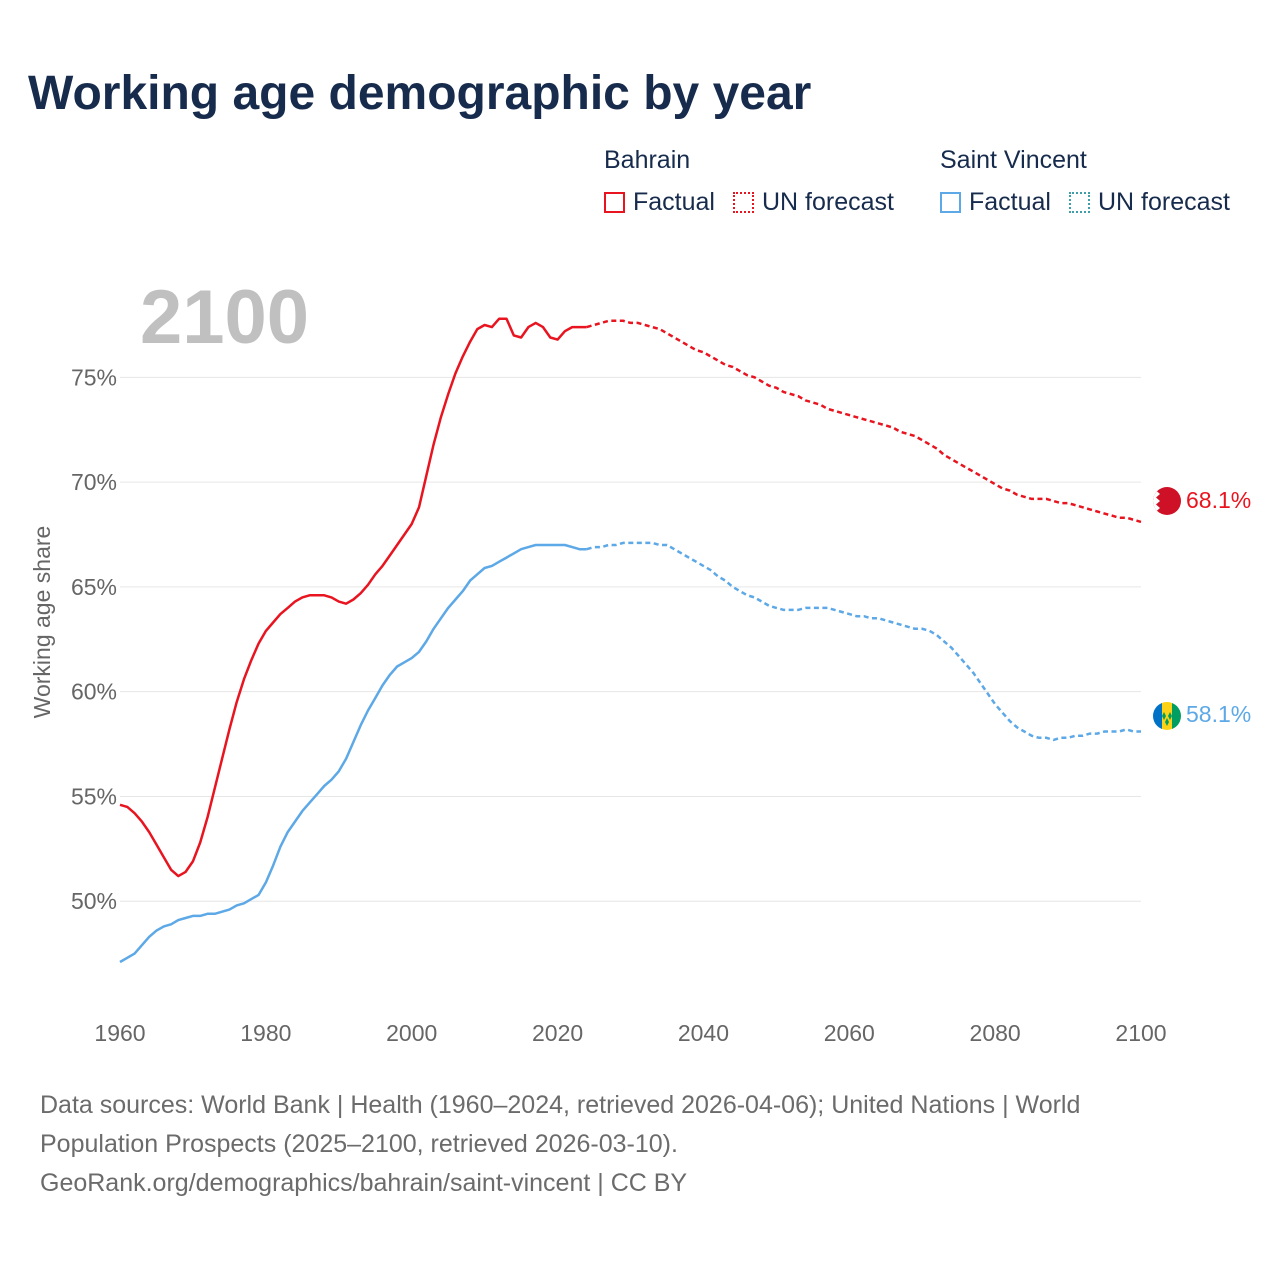  Describe the element at coordinates (647, 160) in the screenshot. I see `legend-bahrain-title: Bahrain` at that location.